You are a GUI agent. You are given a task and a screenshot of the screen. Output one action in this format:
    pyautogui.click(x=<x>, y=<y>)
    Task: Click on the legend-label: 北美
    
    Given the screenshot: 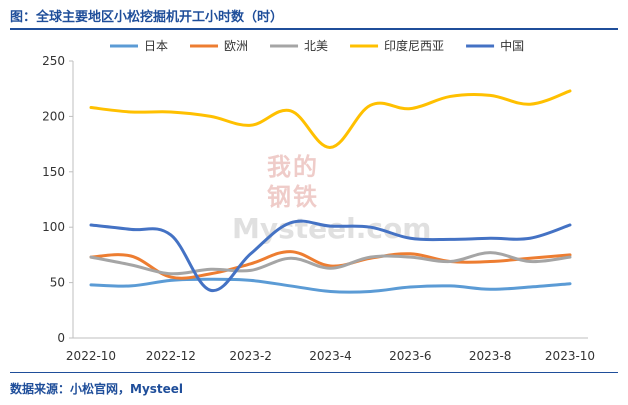 What is the action you would take?
    pyautogui.click(x=316, y=46)
    